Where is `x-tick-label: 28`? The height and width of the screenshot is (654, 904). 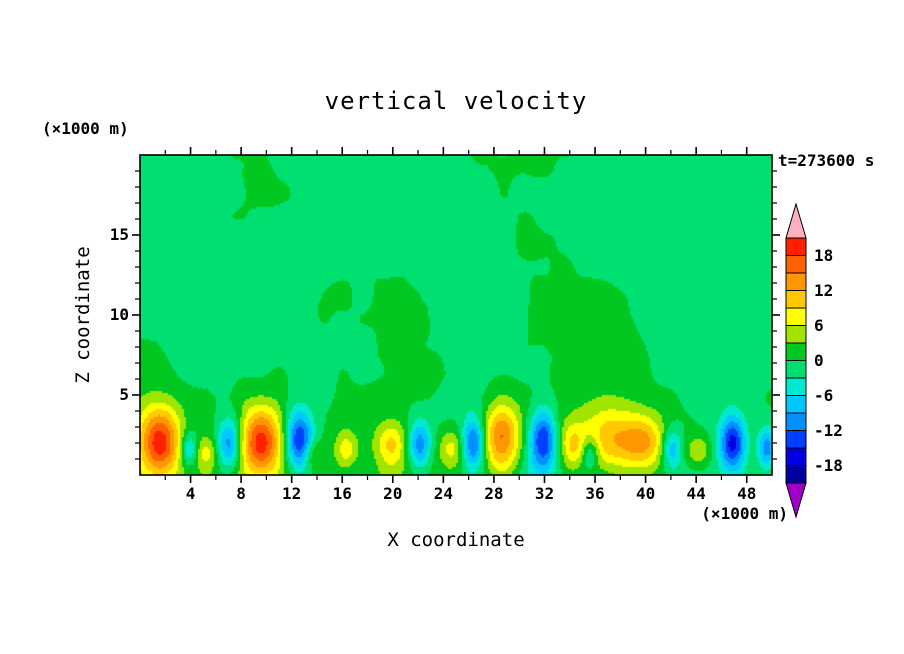
x-tick-label: 28 is located at coordinates (494, 493).